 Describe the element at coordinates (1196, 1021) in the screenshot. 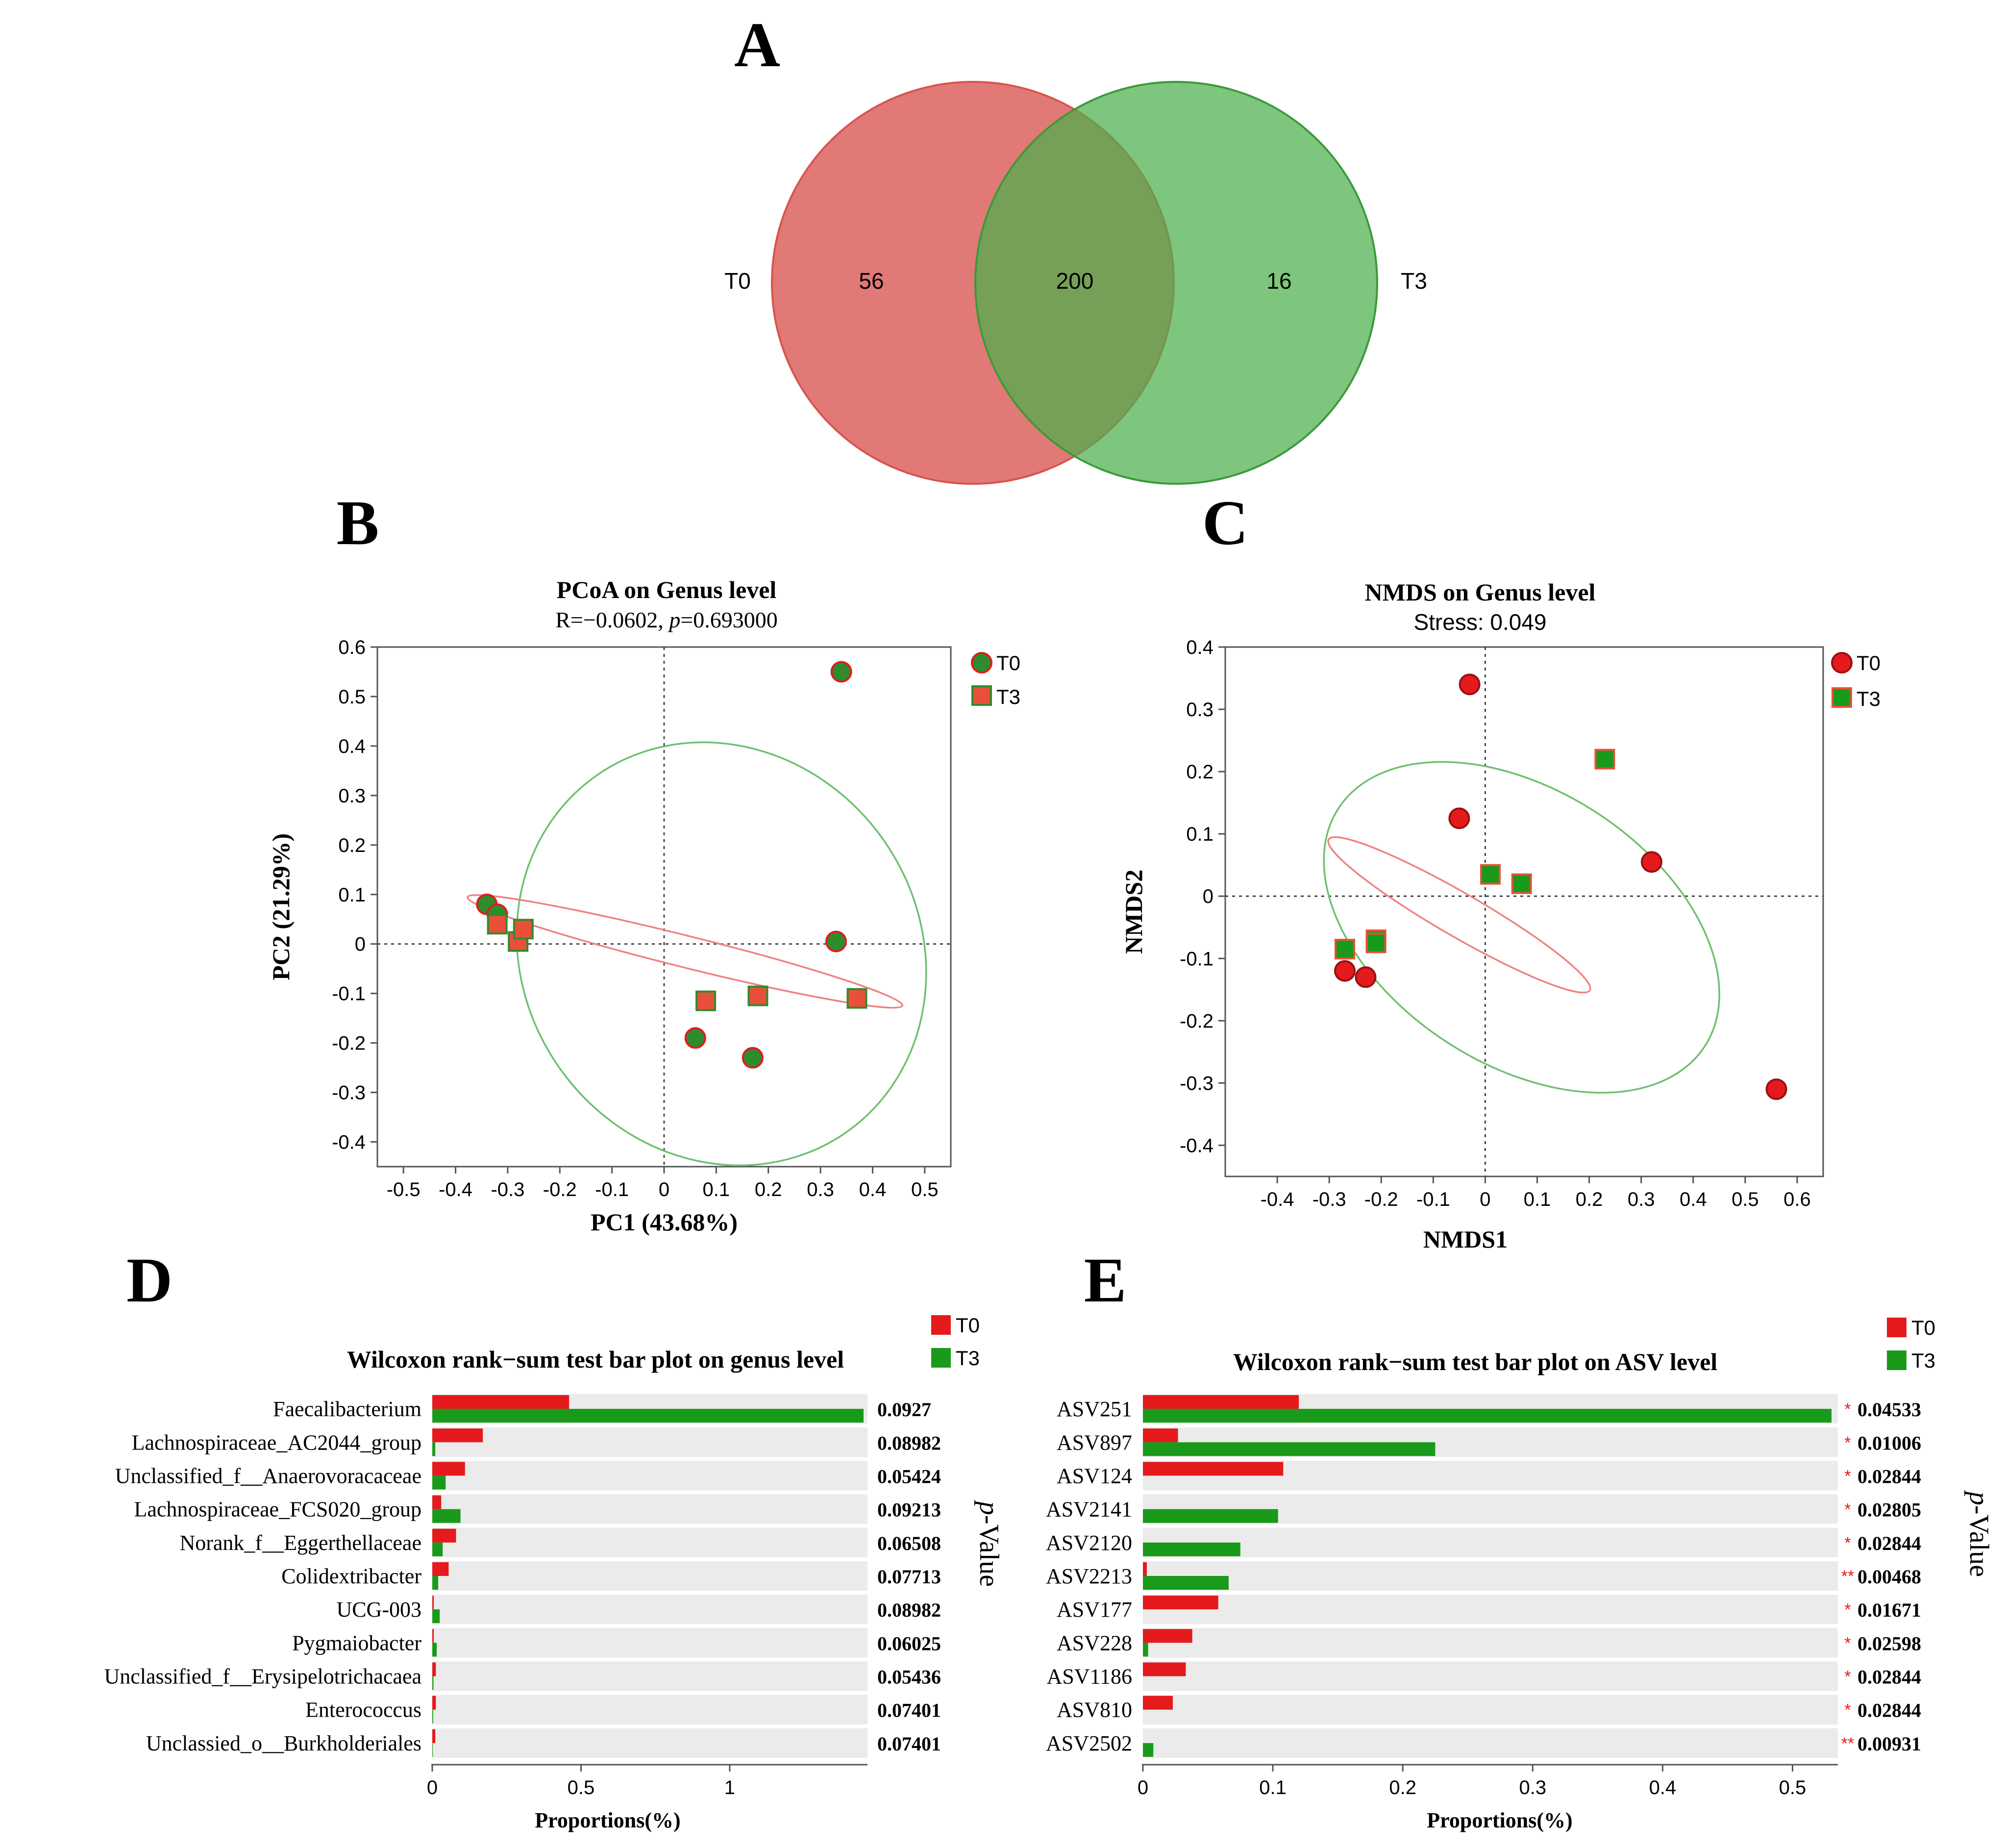

I see `nmds-ytick-label: -0.2` at that location.